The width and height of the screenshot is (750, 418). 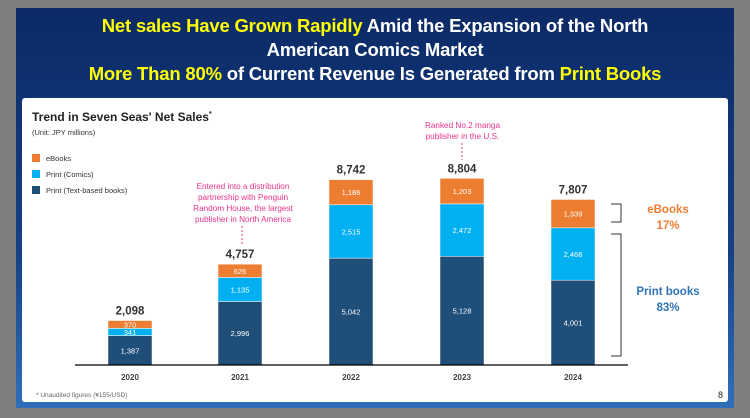 What do you see at coordinates (130, 312) in the screenshot?
I see `bar-total-label: 2,098` at bounding box center [130, 312].